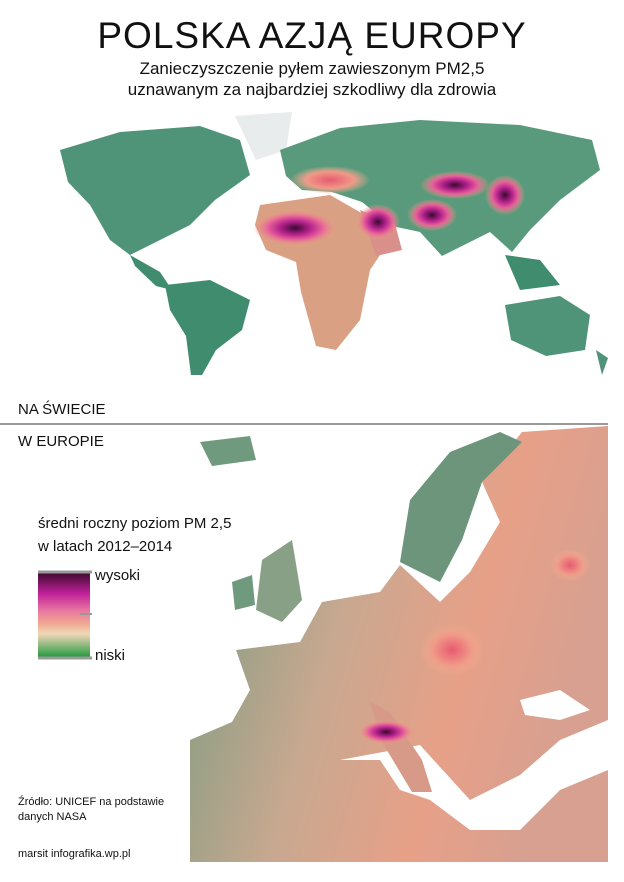 This screenshot has height=882, width=624. Describe the element at coordinates (311, 35) in the screenshot. I see `title: POLSKA AZJĄ EUROPY` at that location.